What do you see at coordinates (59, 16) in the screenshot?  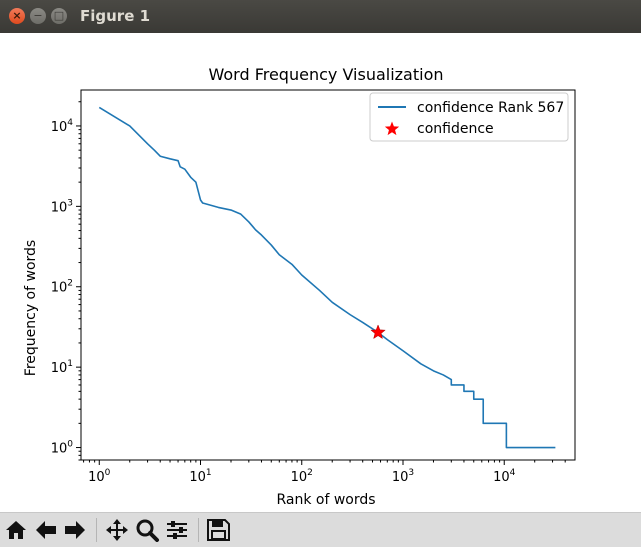 I see `maximize-button: □` at bounding box center [59, 16].